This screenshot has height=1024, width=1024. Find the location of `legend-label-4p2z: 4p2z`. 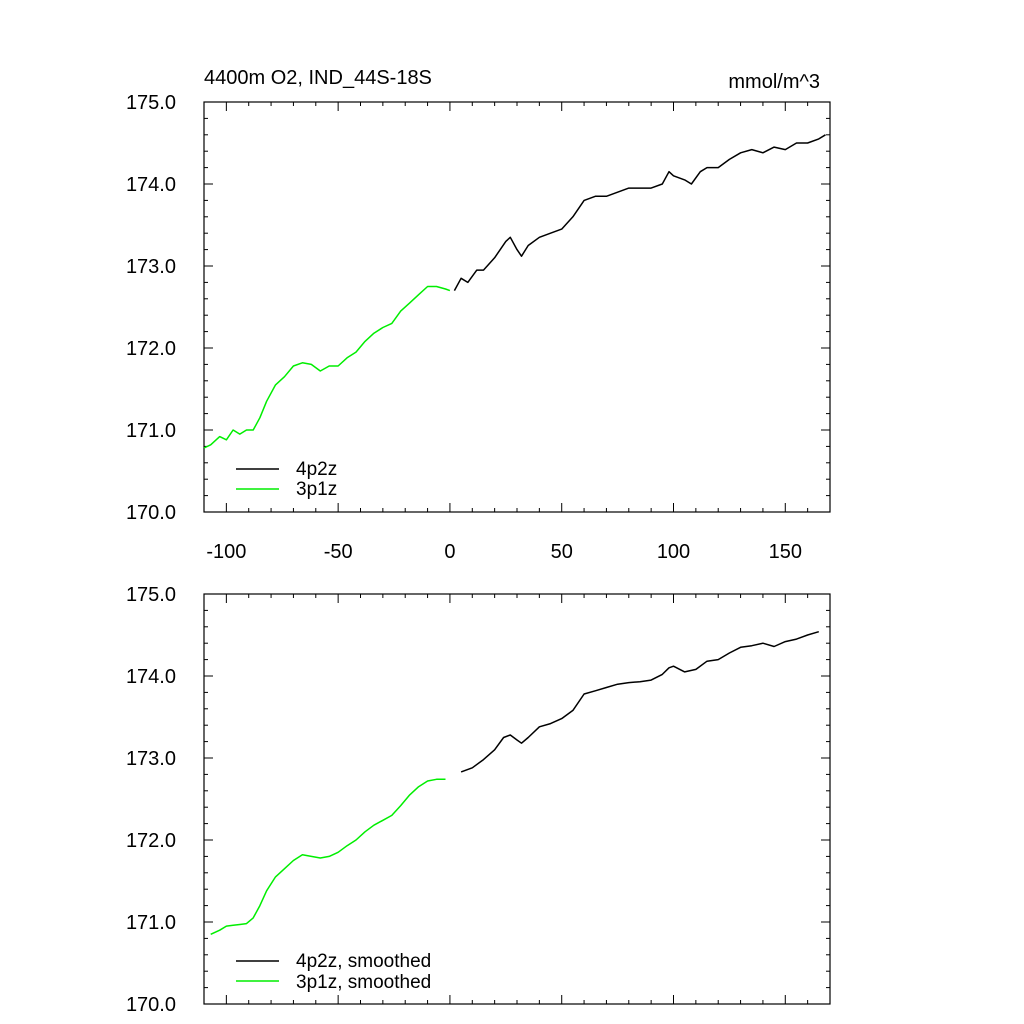

legend-label-4p2z: 4p2z is located at coordinates (316, 469).